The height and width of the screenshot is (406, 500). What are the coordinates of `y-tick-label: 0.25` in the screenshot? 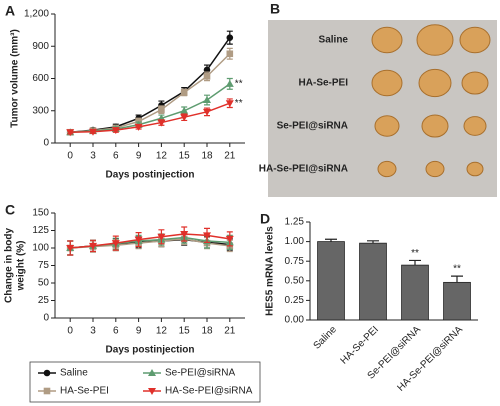 It's located at (295, 300).